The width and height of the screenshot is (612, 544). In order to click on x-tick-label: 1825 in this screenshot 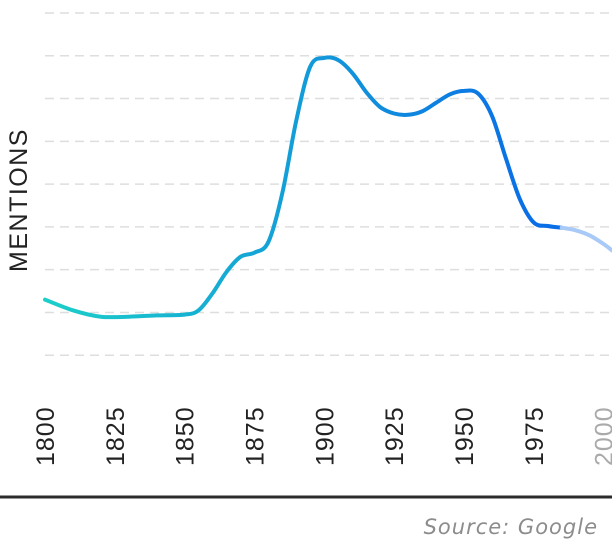, I will do `click(116, 436)`.